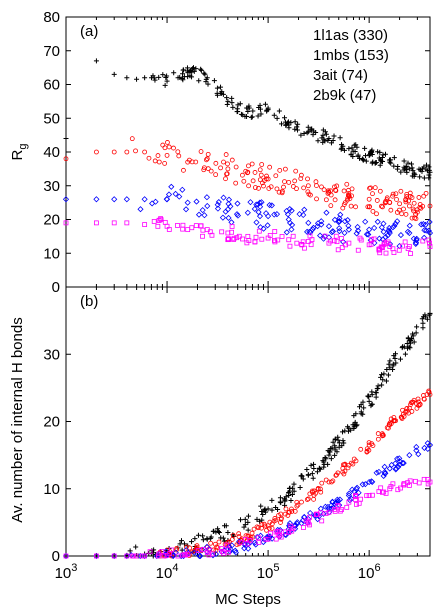 The width and height of the screenshot is (436, 613). What do you see at coordinates (23, 147) in the screenshot?
I see `panel-a-ylabel-sub: g` at bounding box center [23, 147].